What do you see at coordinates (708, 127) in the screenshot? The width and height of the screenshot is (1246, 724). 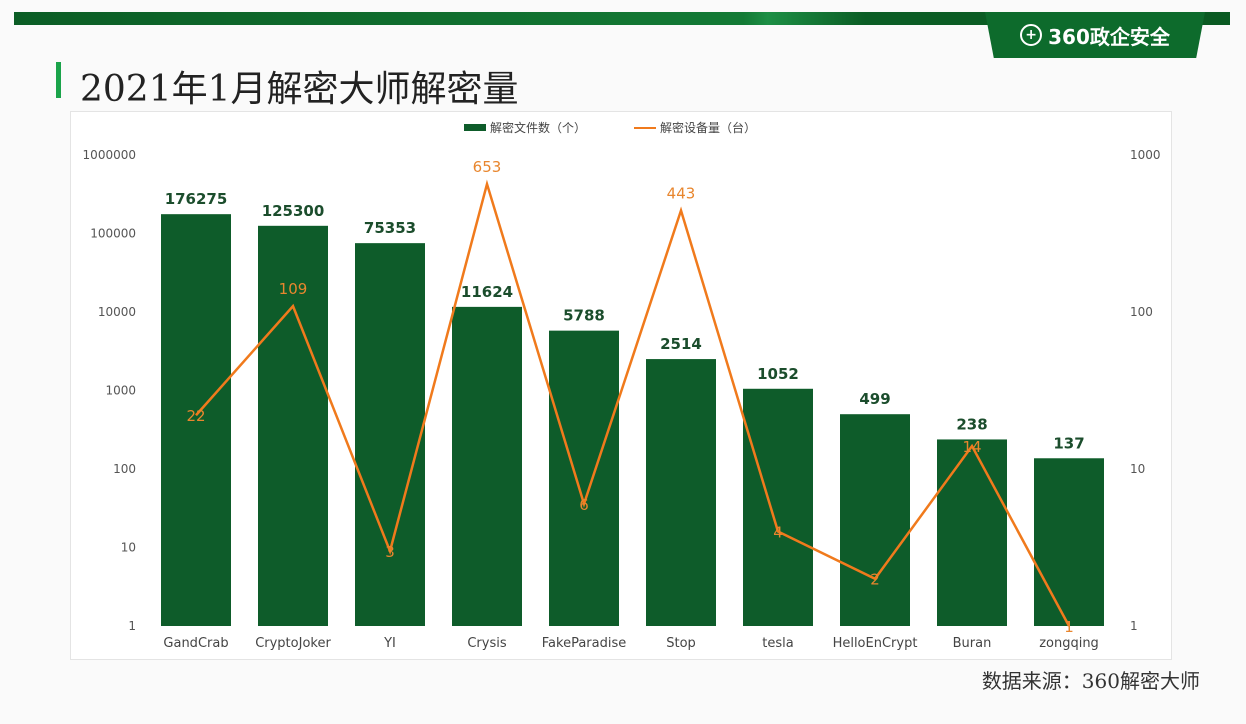 I see `legend-label-line: 解密设备量（台）` at bounding box center [708, 127].